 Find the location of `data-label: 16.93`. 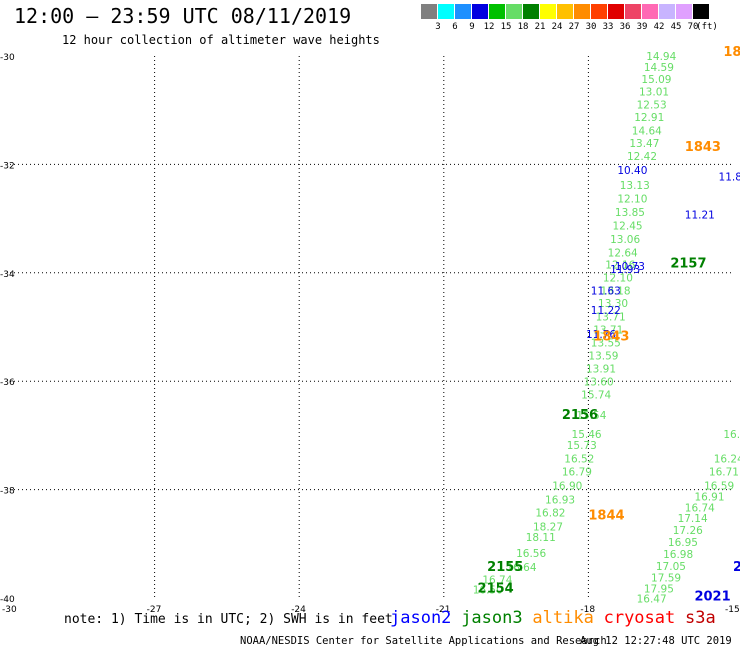

data-label: 16.93 is located at coordinates (560, 501).